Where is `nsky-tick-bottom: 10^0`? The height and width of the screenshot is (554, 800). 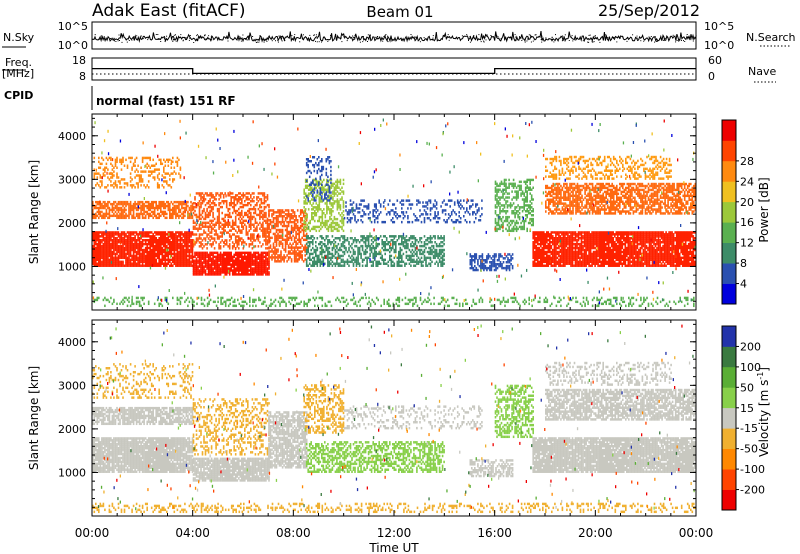 nsky-tick-bottom: 10^0 is located at coordinates (73, 45).